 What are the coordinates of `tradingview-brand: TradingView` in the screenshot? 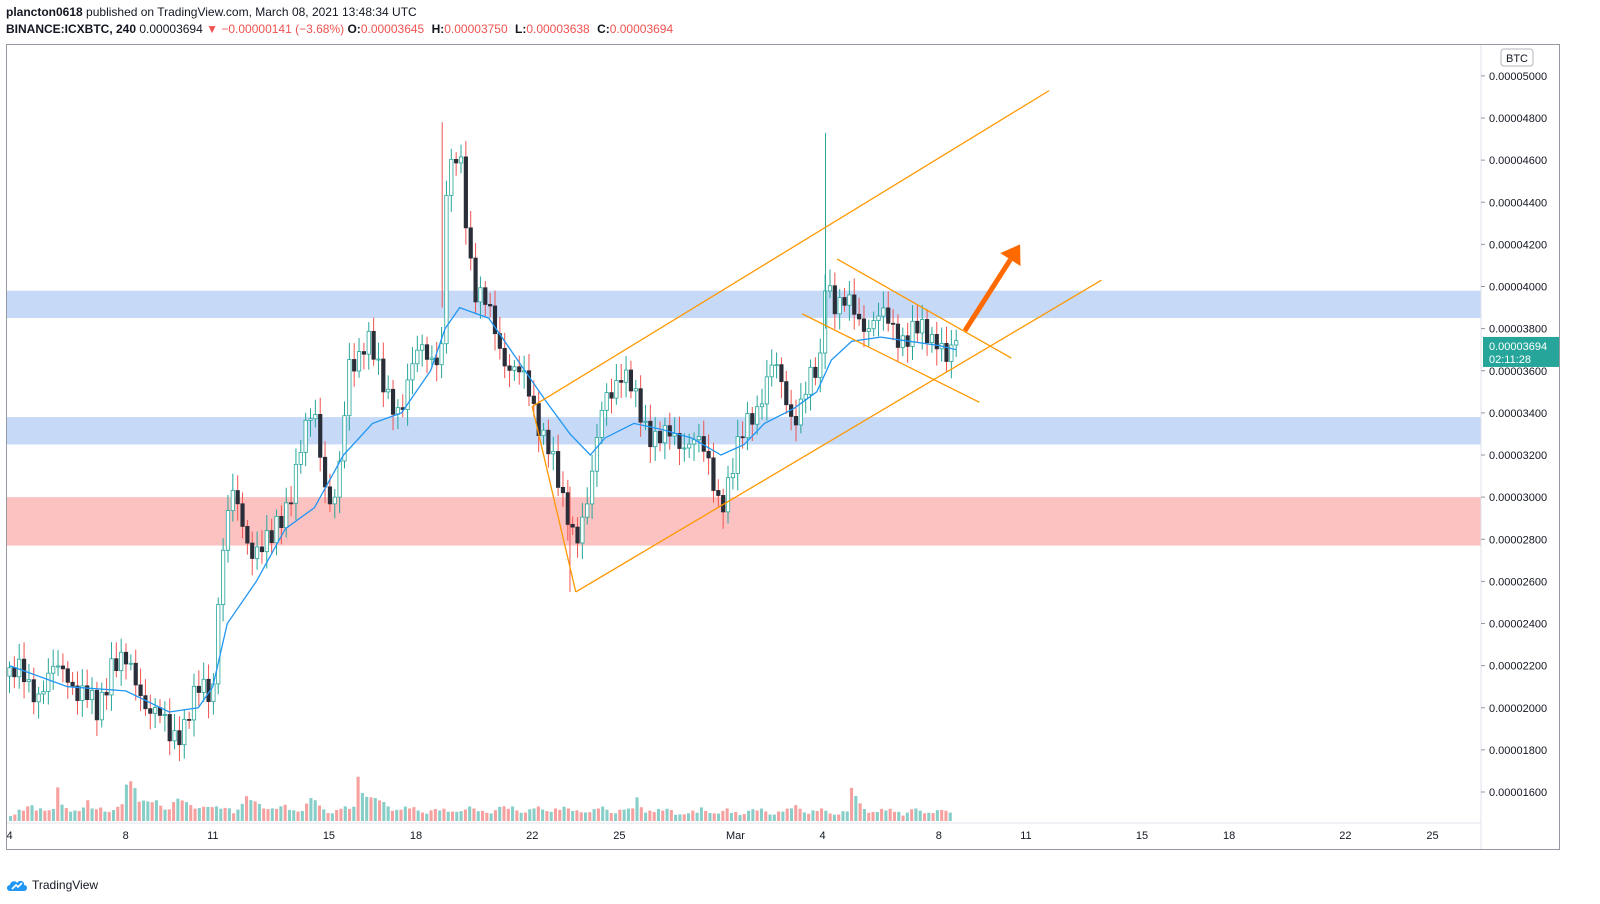 It's located at (52, 885).